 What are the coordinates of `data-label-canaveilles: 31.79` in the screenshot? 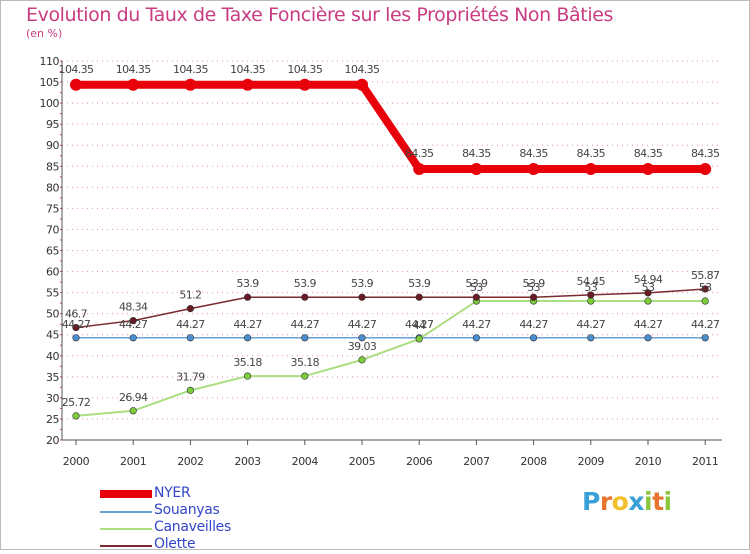 It's located at (190, 376).